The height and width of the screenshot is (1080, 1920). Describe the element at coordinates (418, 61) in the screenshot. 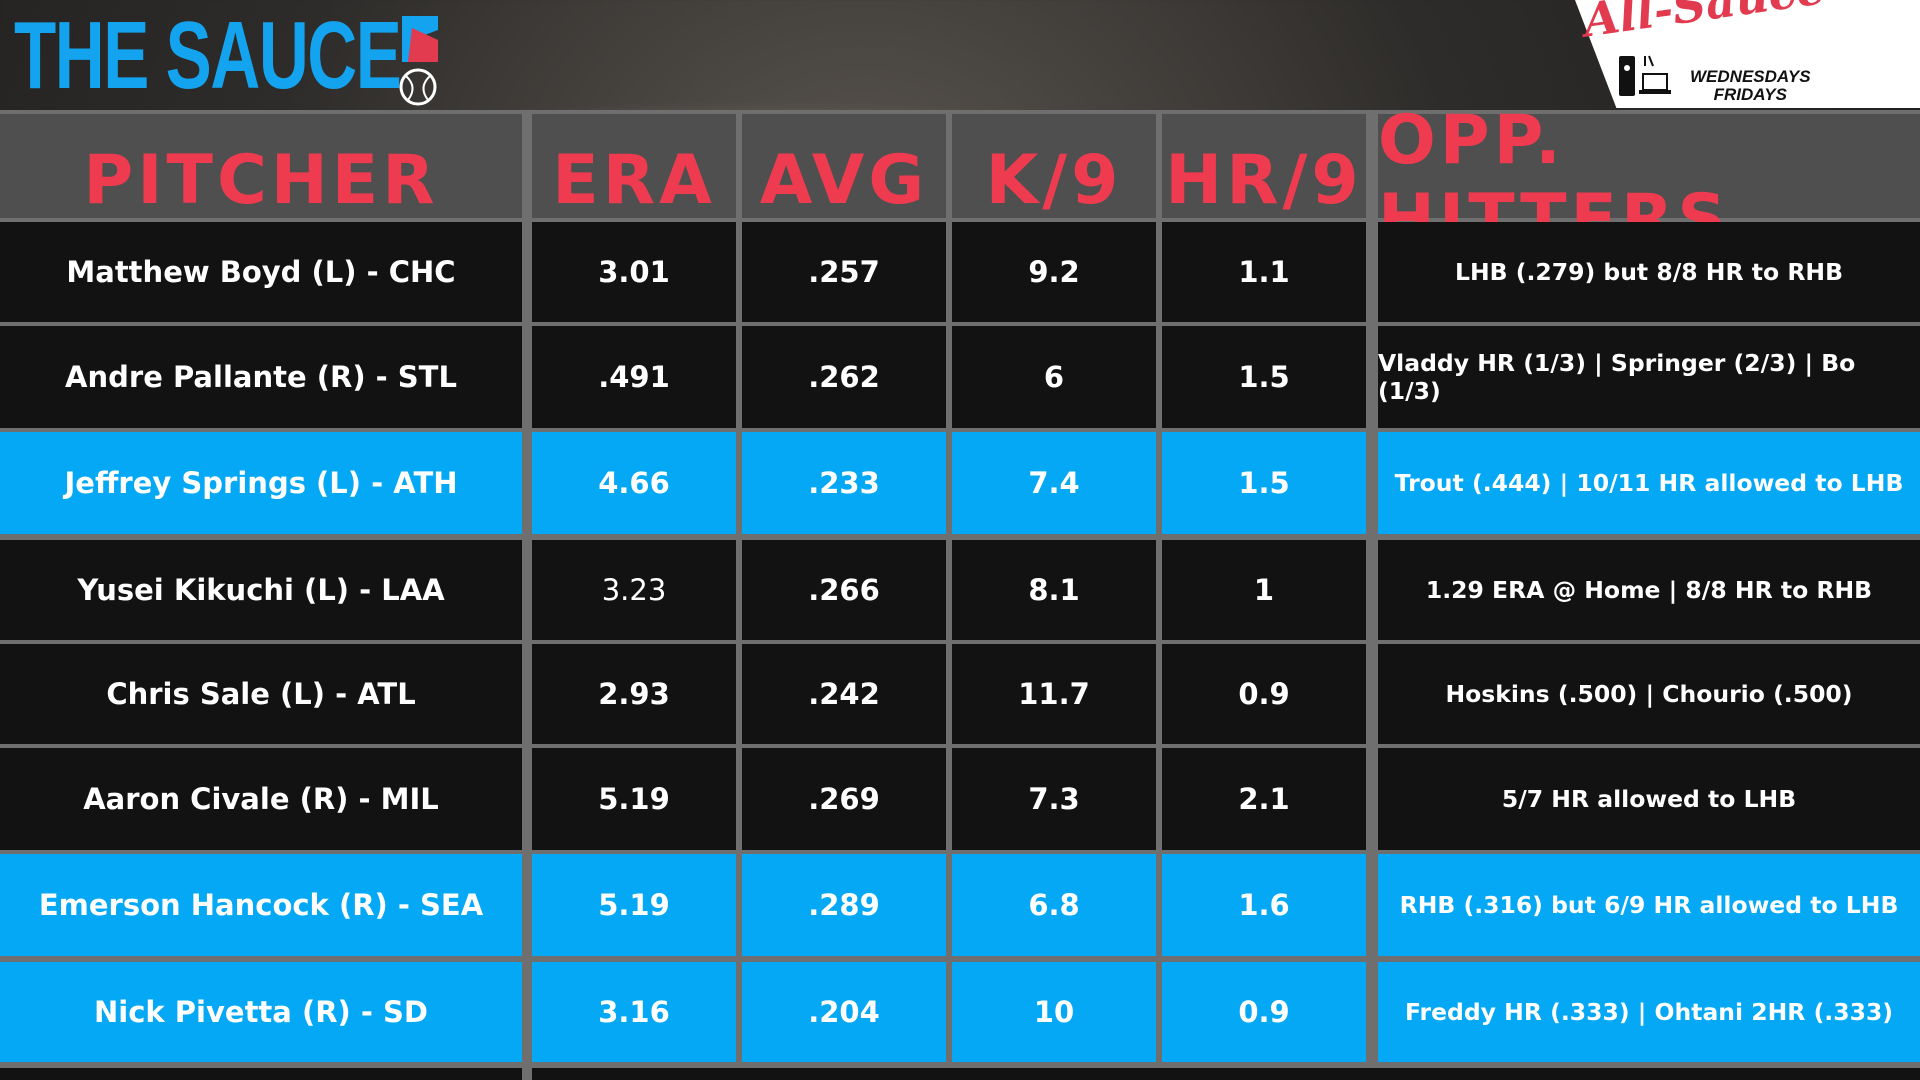

I see `baseball-logo-icon` at that location.